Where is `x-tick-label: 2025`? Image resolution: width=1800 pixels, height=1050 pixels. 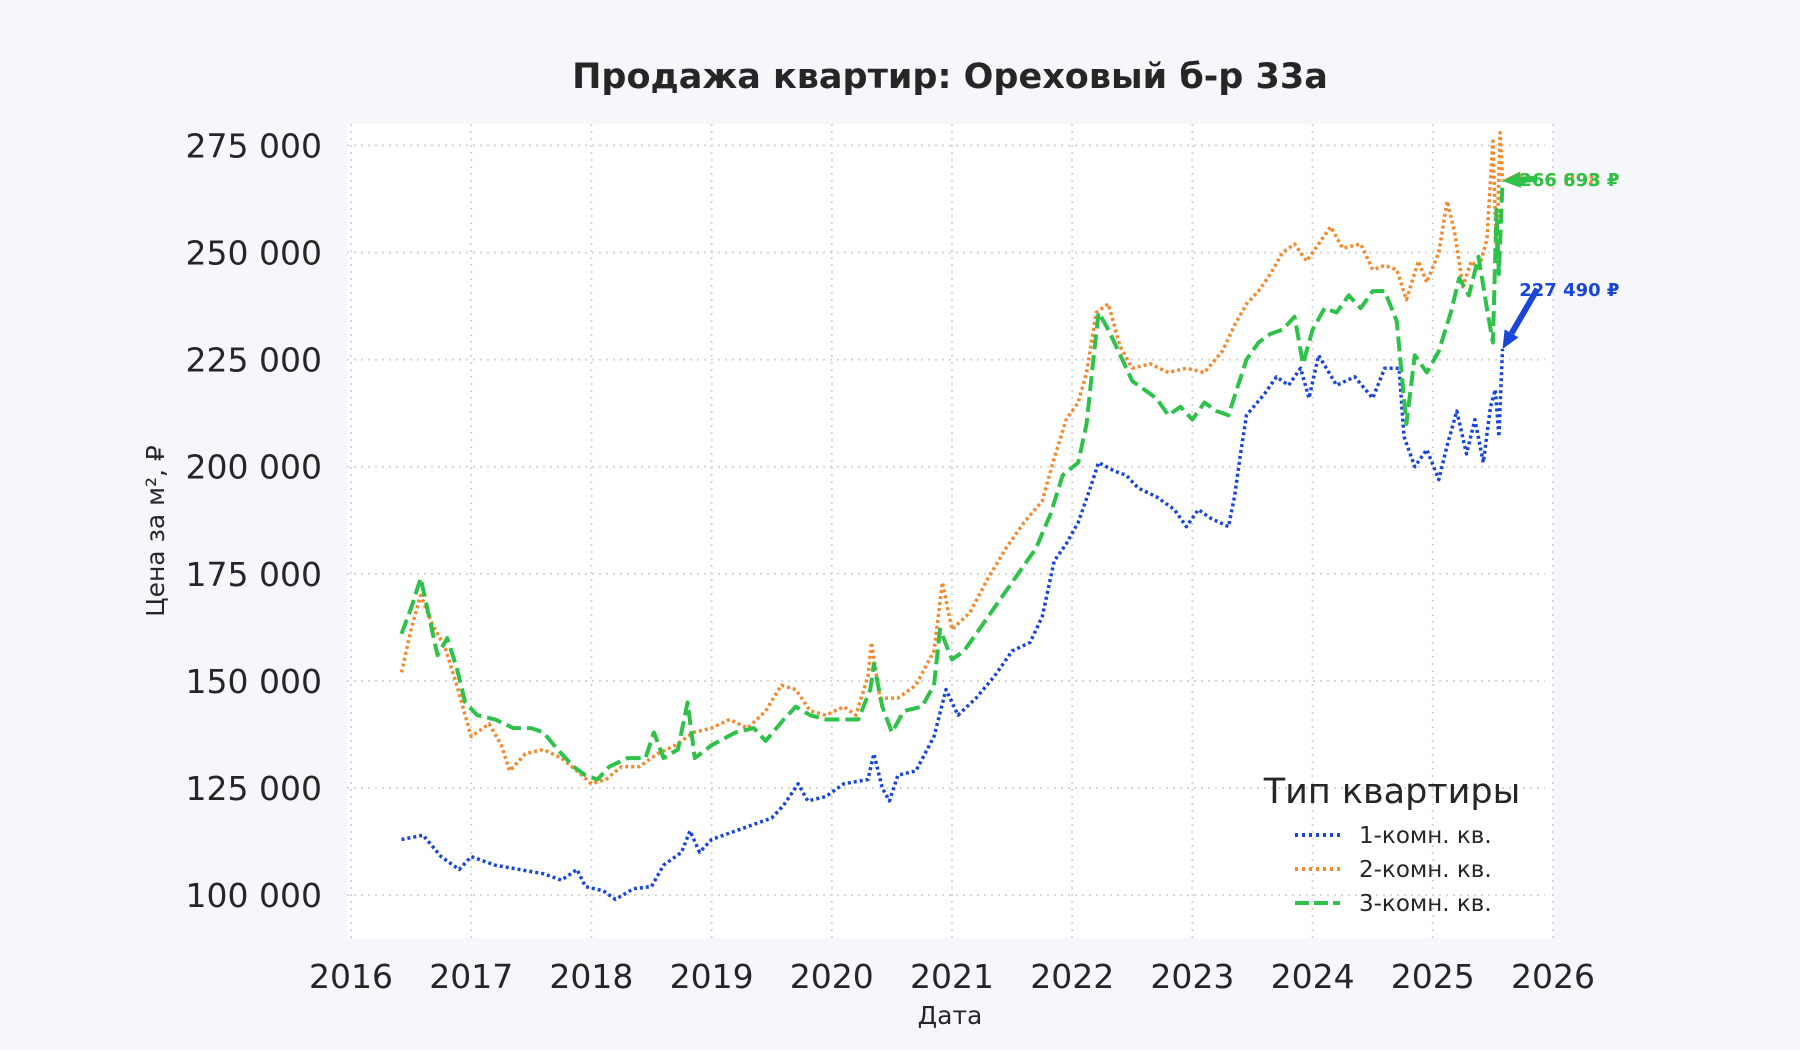 x-tick-label: 2025 is located at coordinates (1433, 976).